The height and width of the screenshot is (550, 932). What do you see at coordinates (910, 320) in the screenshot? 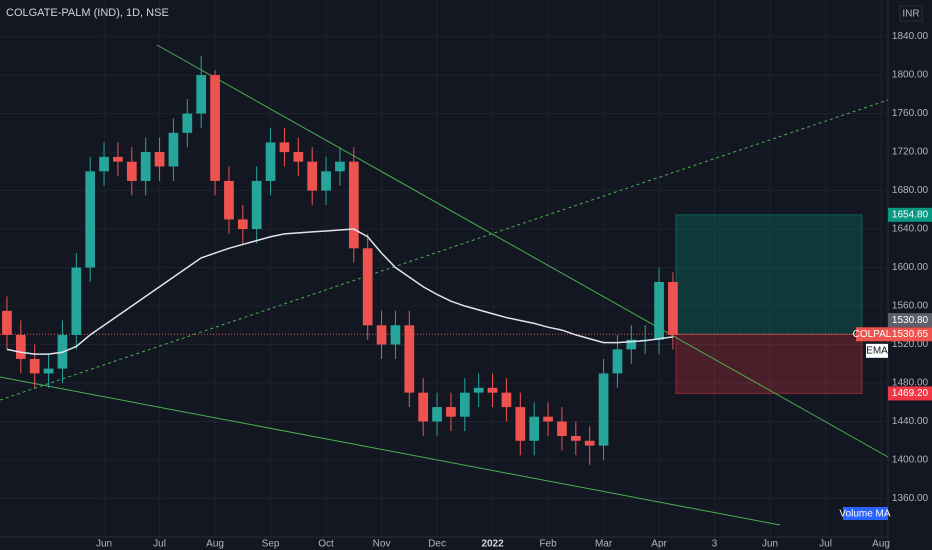
I see `last-price-tag` at bounding box center [910, 320].